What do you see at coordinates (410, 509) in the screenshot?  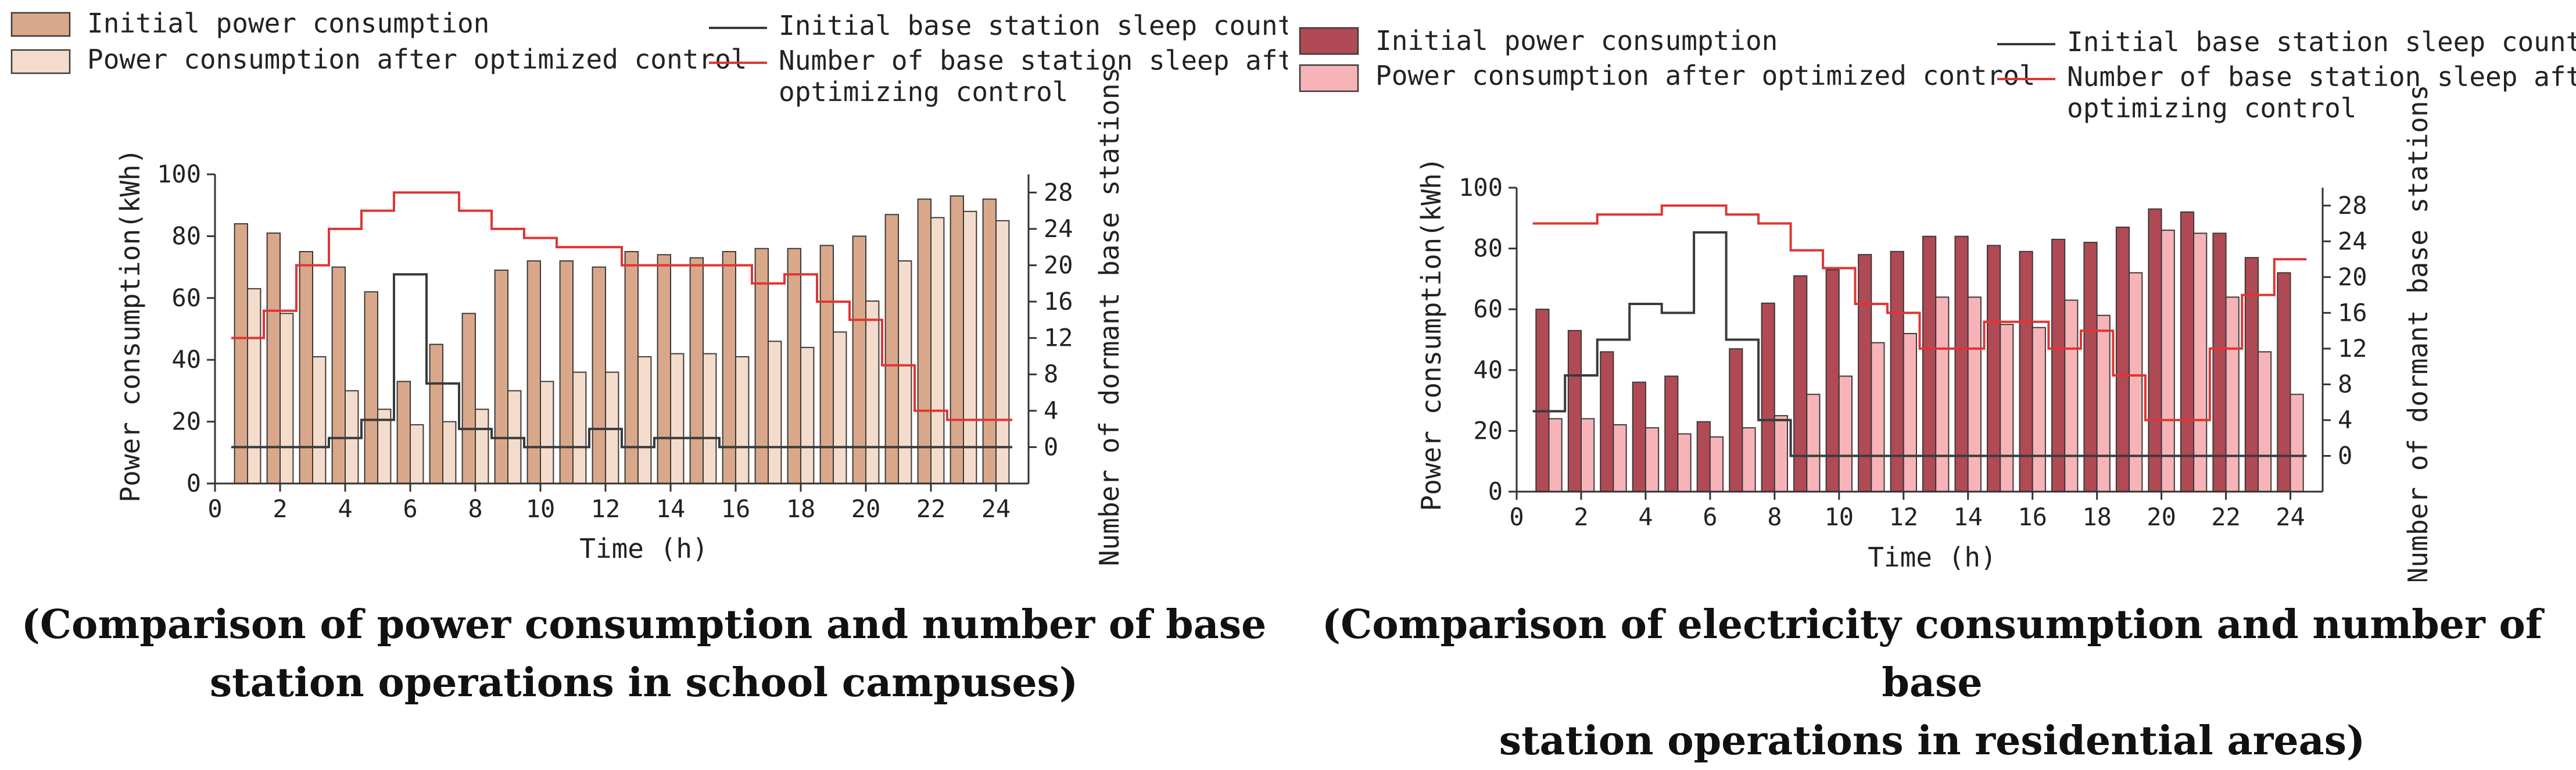 I see `x-tick-label: 6` at bounding box center [410, 509].